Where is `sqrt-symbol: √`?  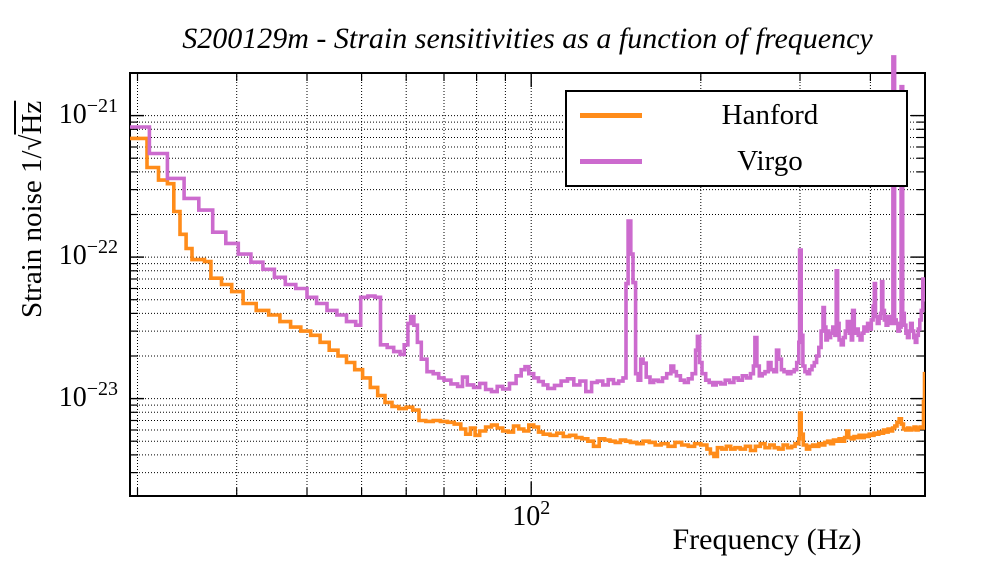
sqrt-symbol: √ is located at coordinates (32, 142).